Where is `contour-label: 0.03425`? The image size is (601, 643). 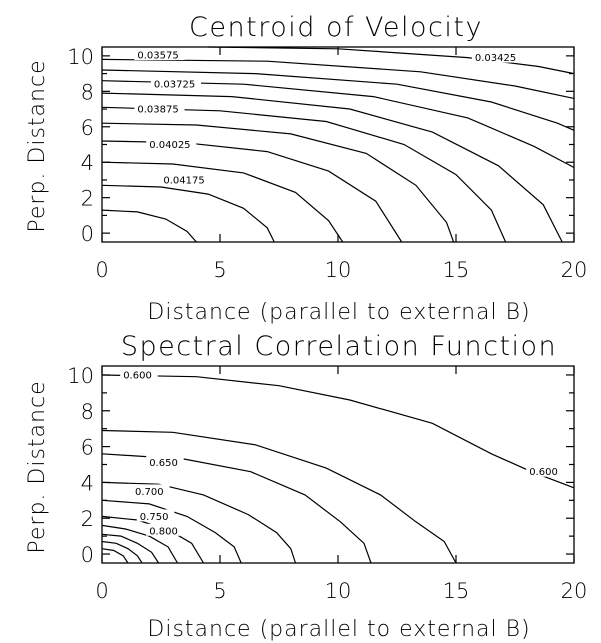
contour-label: 0.03425 is located at coordinates (495, 58).